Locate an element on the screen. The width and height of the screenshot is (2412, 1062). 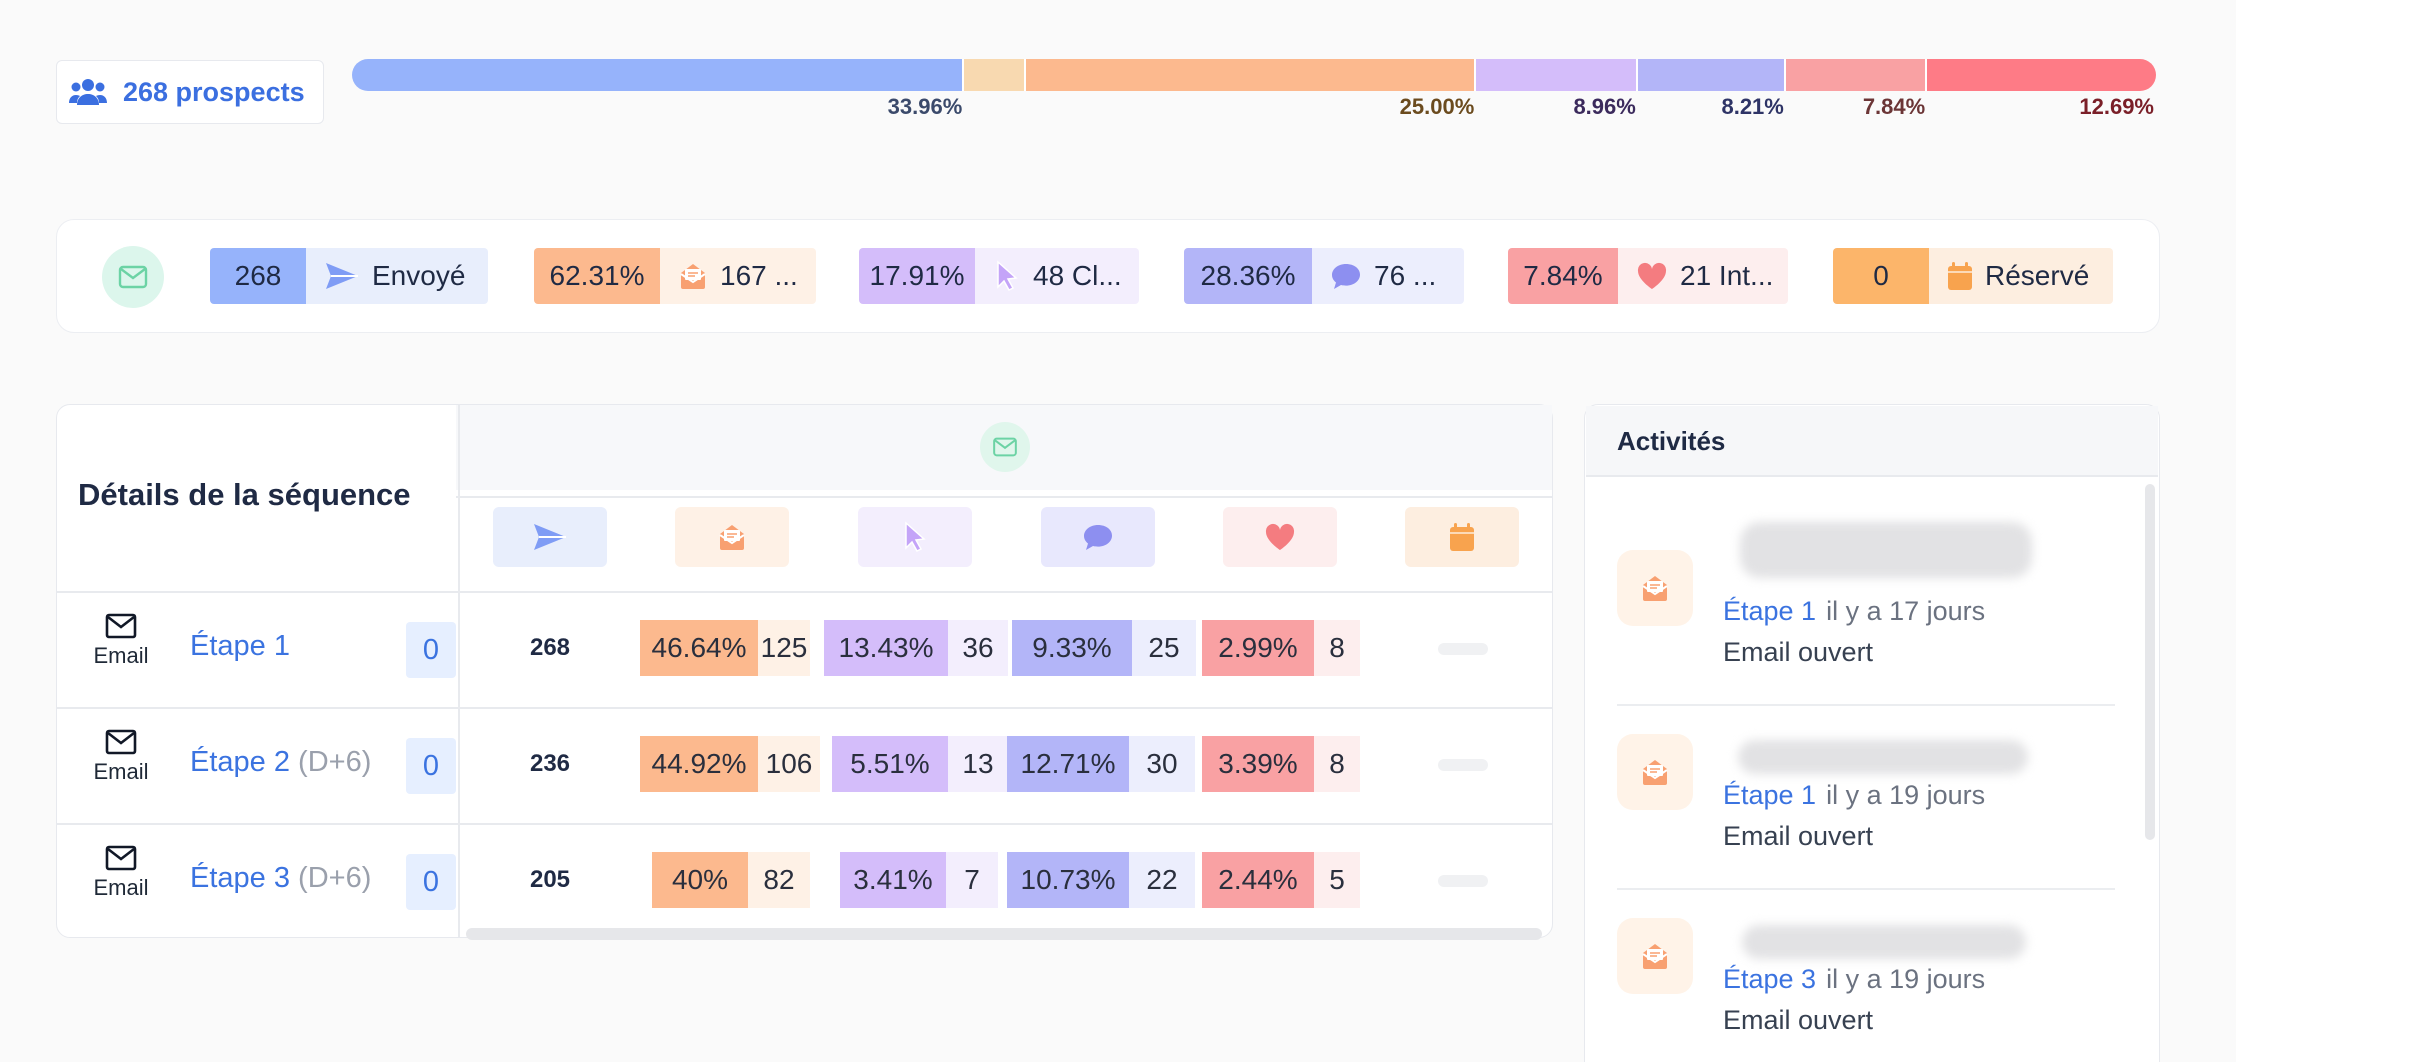
email-channel-icon is located at coordinates (1005, 447).